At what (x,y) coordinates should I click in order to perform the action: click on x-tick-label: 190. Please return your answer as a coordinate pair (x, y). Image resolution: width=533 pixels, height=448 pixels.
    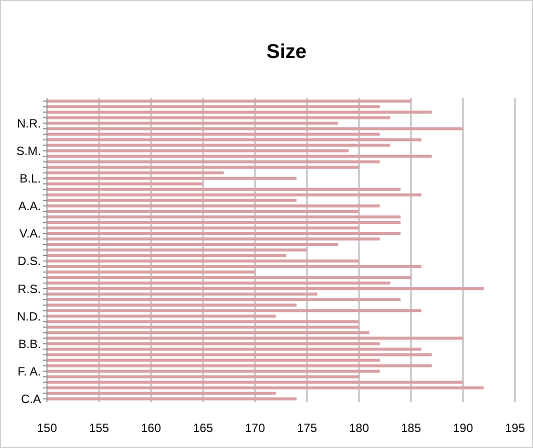
    Looking at the image, I should click on (463, 428).